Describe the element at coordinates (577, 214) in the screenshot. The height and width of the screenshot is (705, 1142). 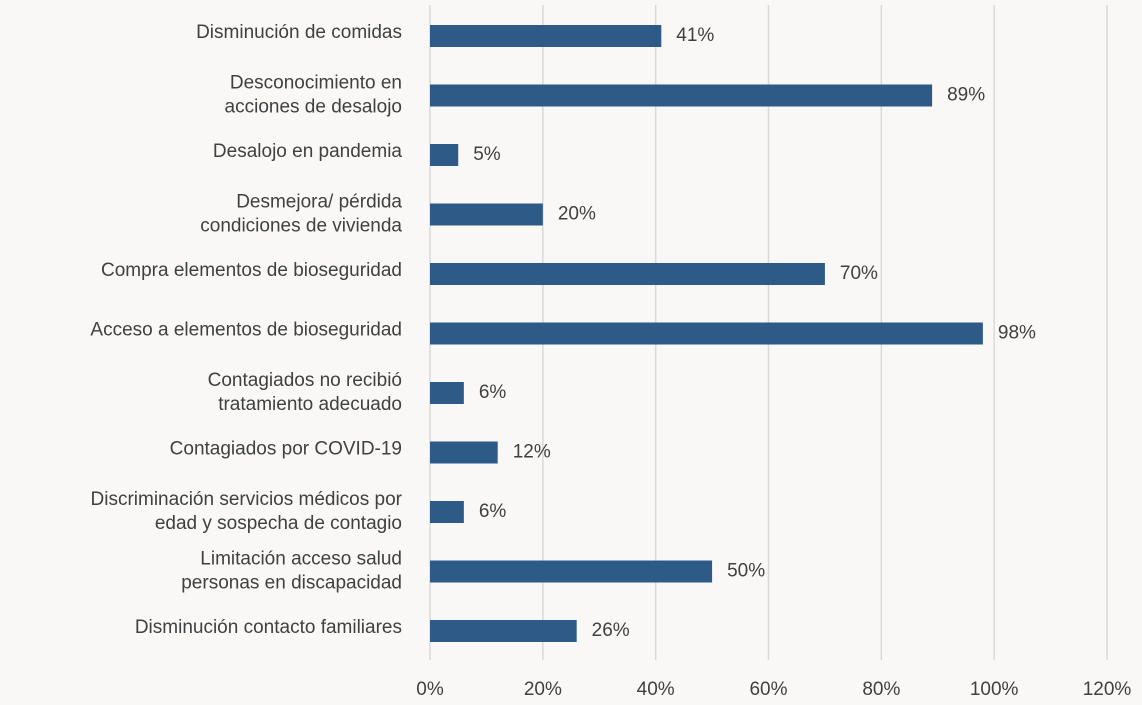
I see `value-label: 20%` at that location.